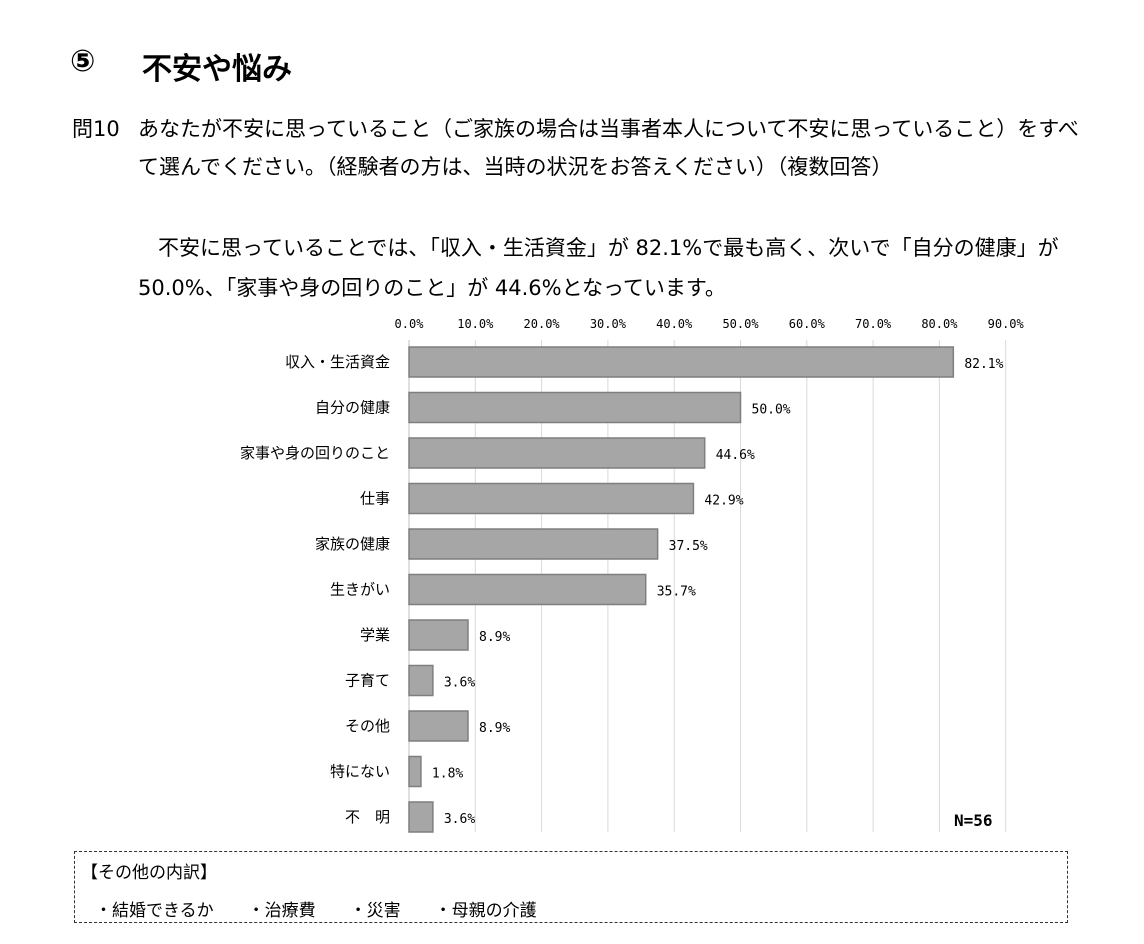 The height and width of the screenshot is (944, 1144). I want to click on other-item: ・母親の介護, so click(485, 911).